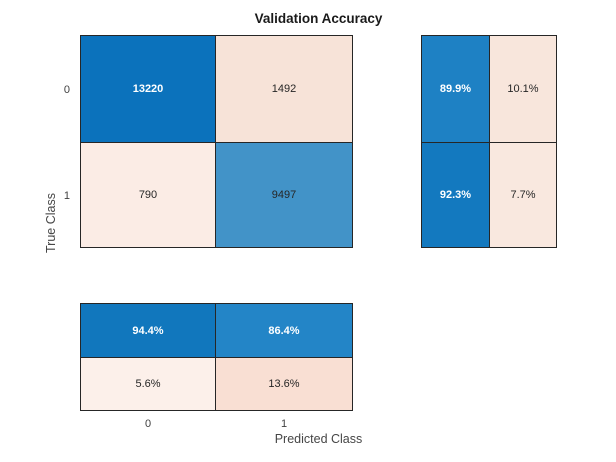 This screenshot has height=462, width=616. Describe the element at coordinates (284, 384) in the screenshot. I see `column-summary-cell-1-1: 13.6%` at that location.